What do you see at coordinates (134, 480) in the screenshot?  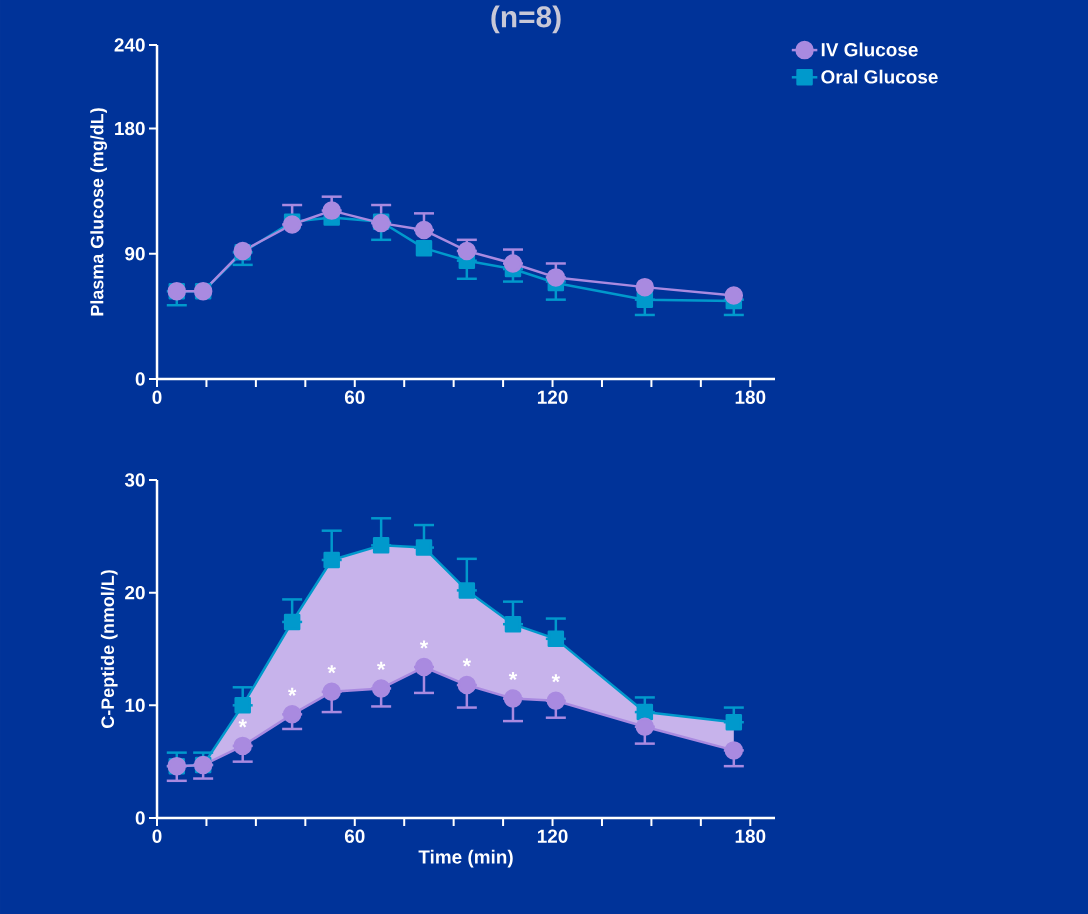 I see `y-tick-label: 30` at bounding box center [134, 480].